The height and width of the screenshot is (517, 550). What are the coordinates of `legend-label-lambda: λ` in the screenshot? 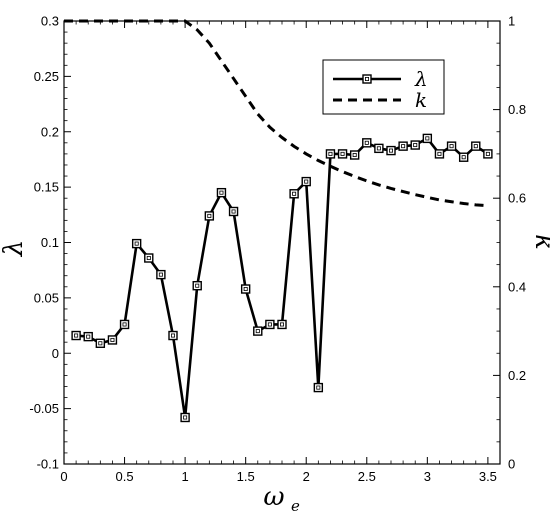 It's located at (421, 79).